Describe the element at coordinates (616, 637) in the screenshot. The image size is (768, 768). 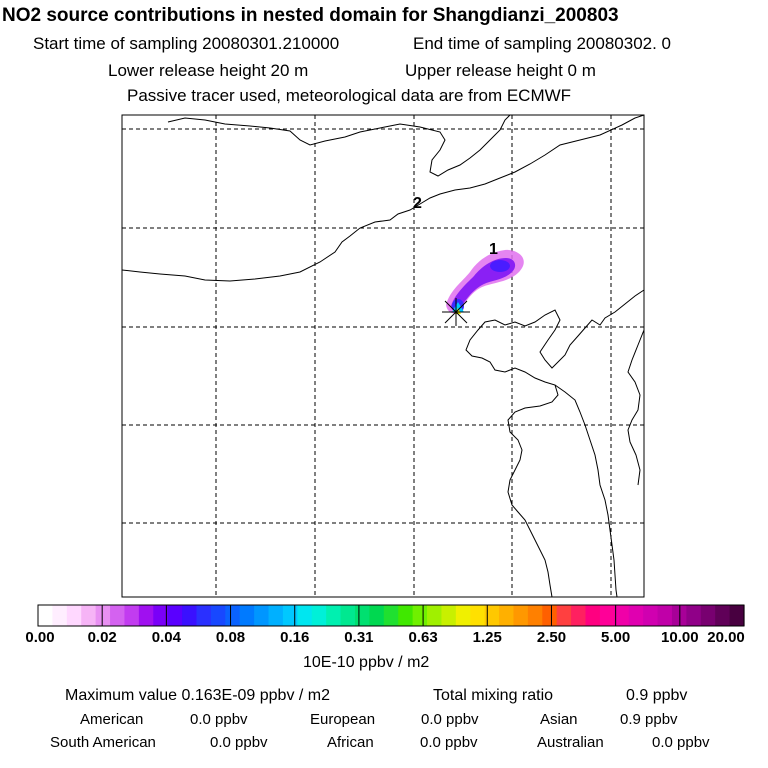
I see `colorbar-tick-label: 5.00` at that location.